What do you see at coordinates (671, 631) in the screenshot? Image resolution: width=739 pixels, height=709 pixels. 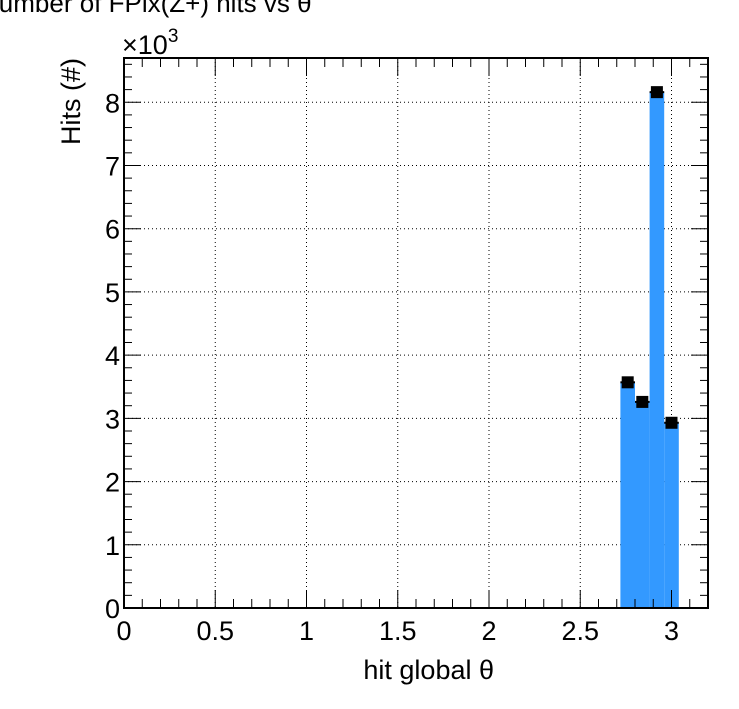 I see `x-tick-label: 3` at bounding box center [671, 631].